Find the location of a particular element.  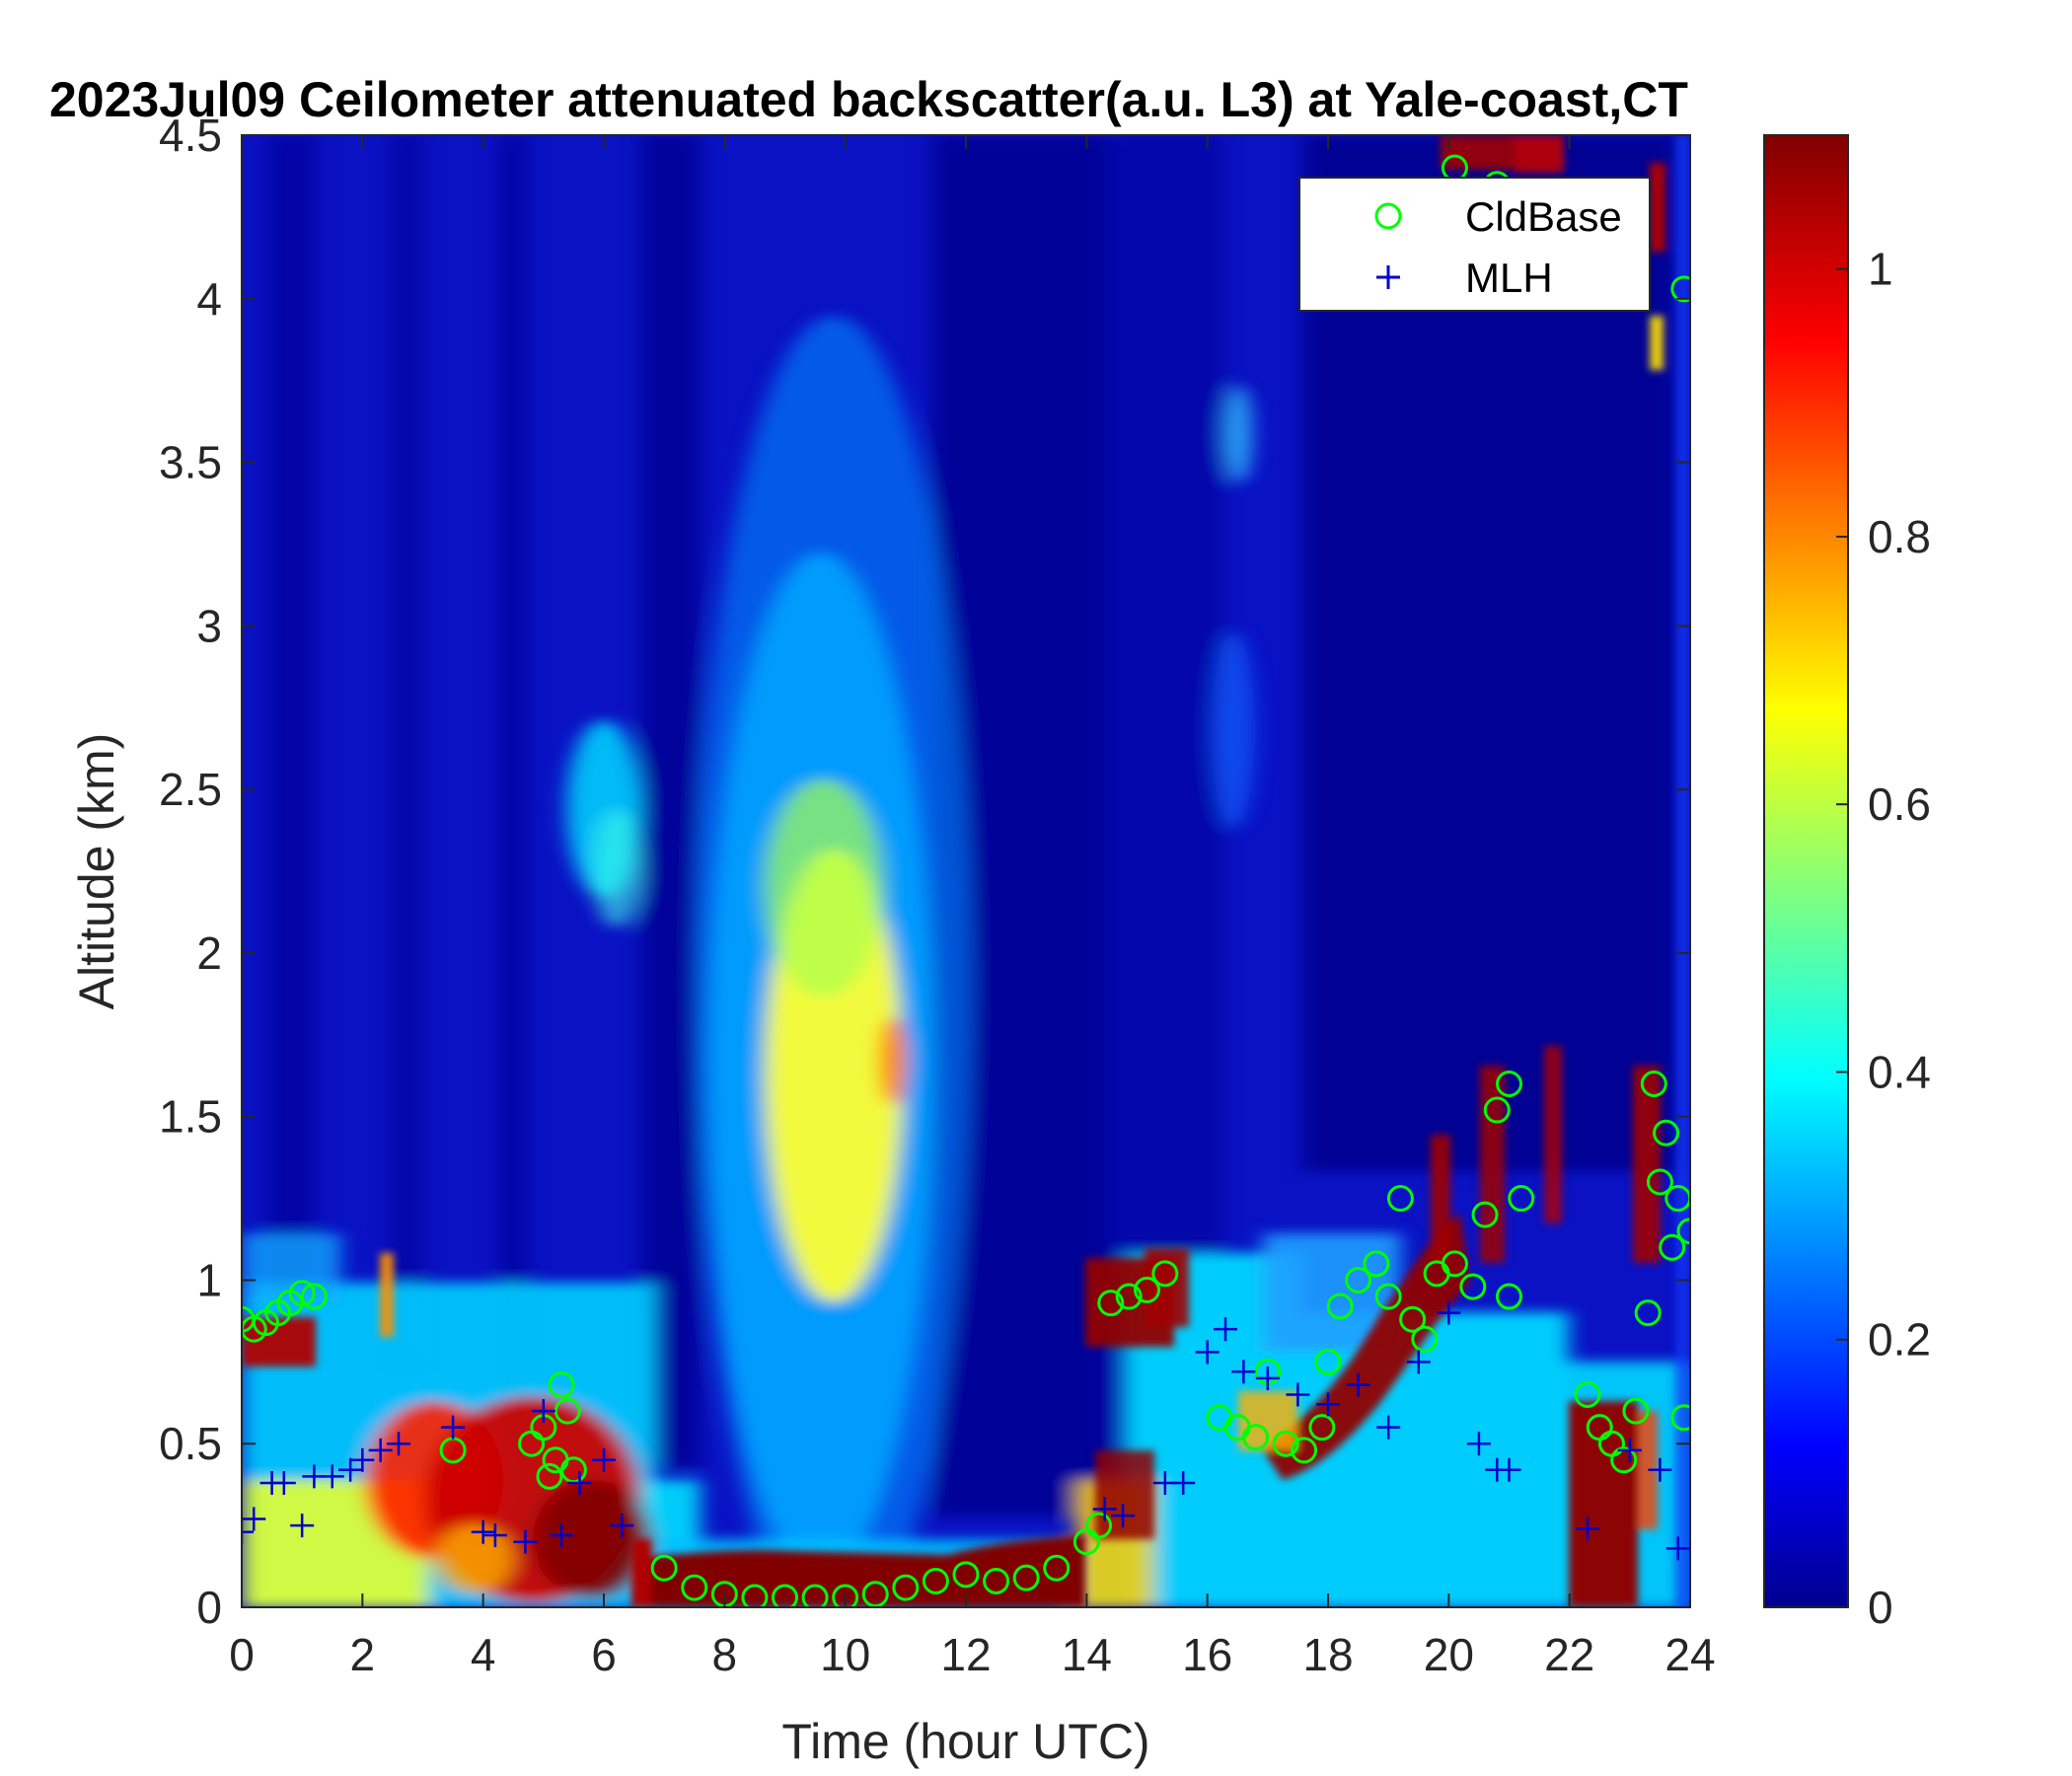

y-tick-label: 0.5 is located at coordinates (191, 1444).